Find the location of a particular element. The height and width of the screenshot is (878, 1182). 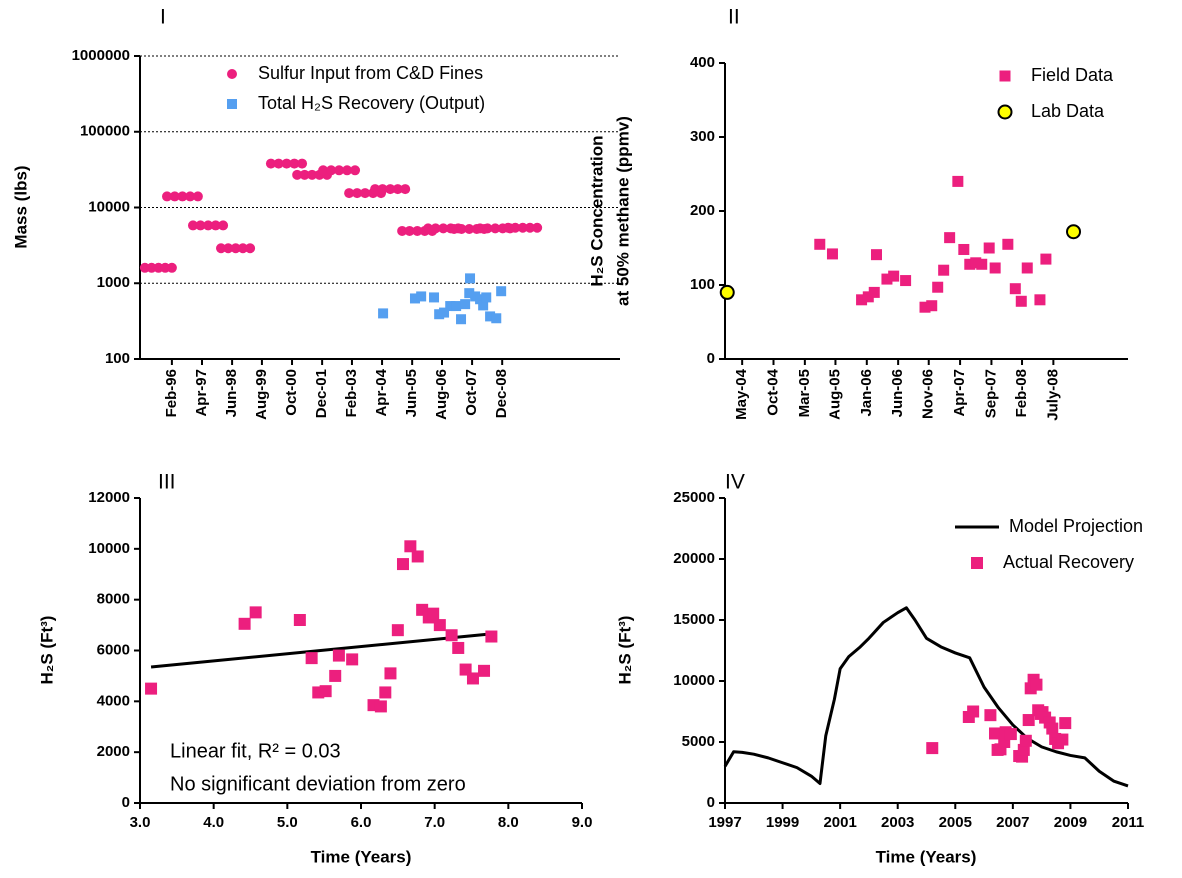

x-tick-label: Aug-99 is located at coordinates (261, 394).